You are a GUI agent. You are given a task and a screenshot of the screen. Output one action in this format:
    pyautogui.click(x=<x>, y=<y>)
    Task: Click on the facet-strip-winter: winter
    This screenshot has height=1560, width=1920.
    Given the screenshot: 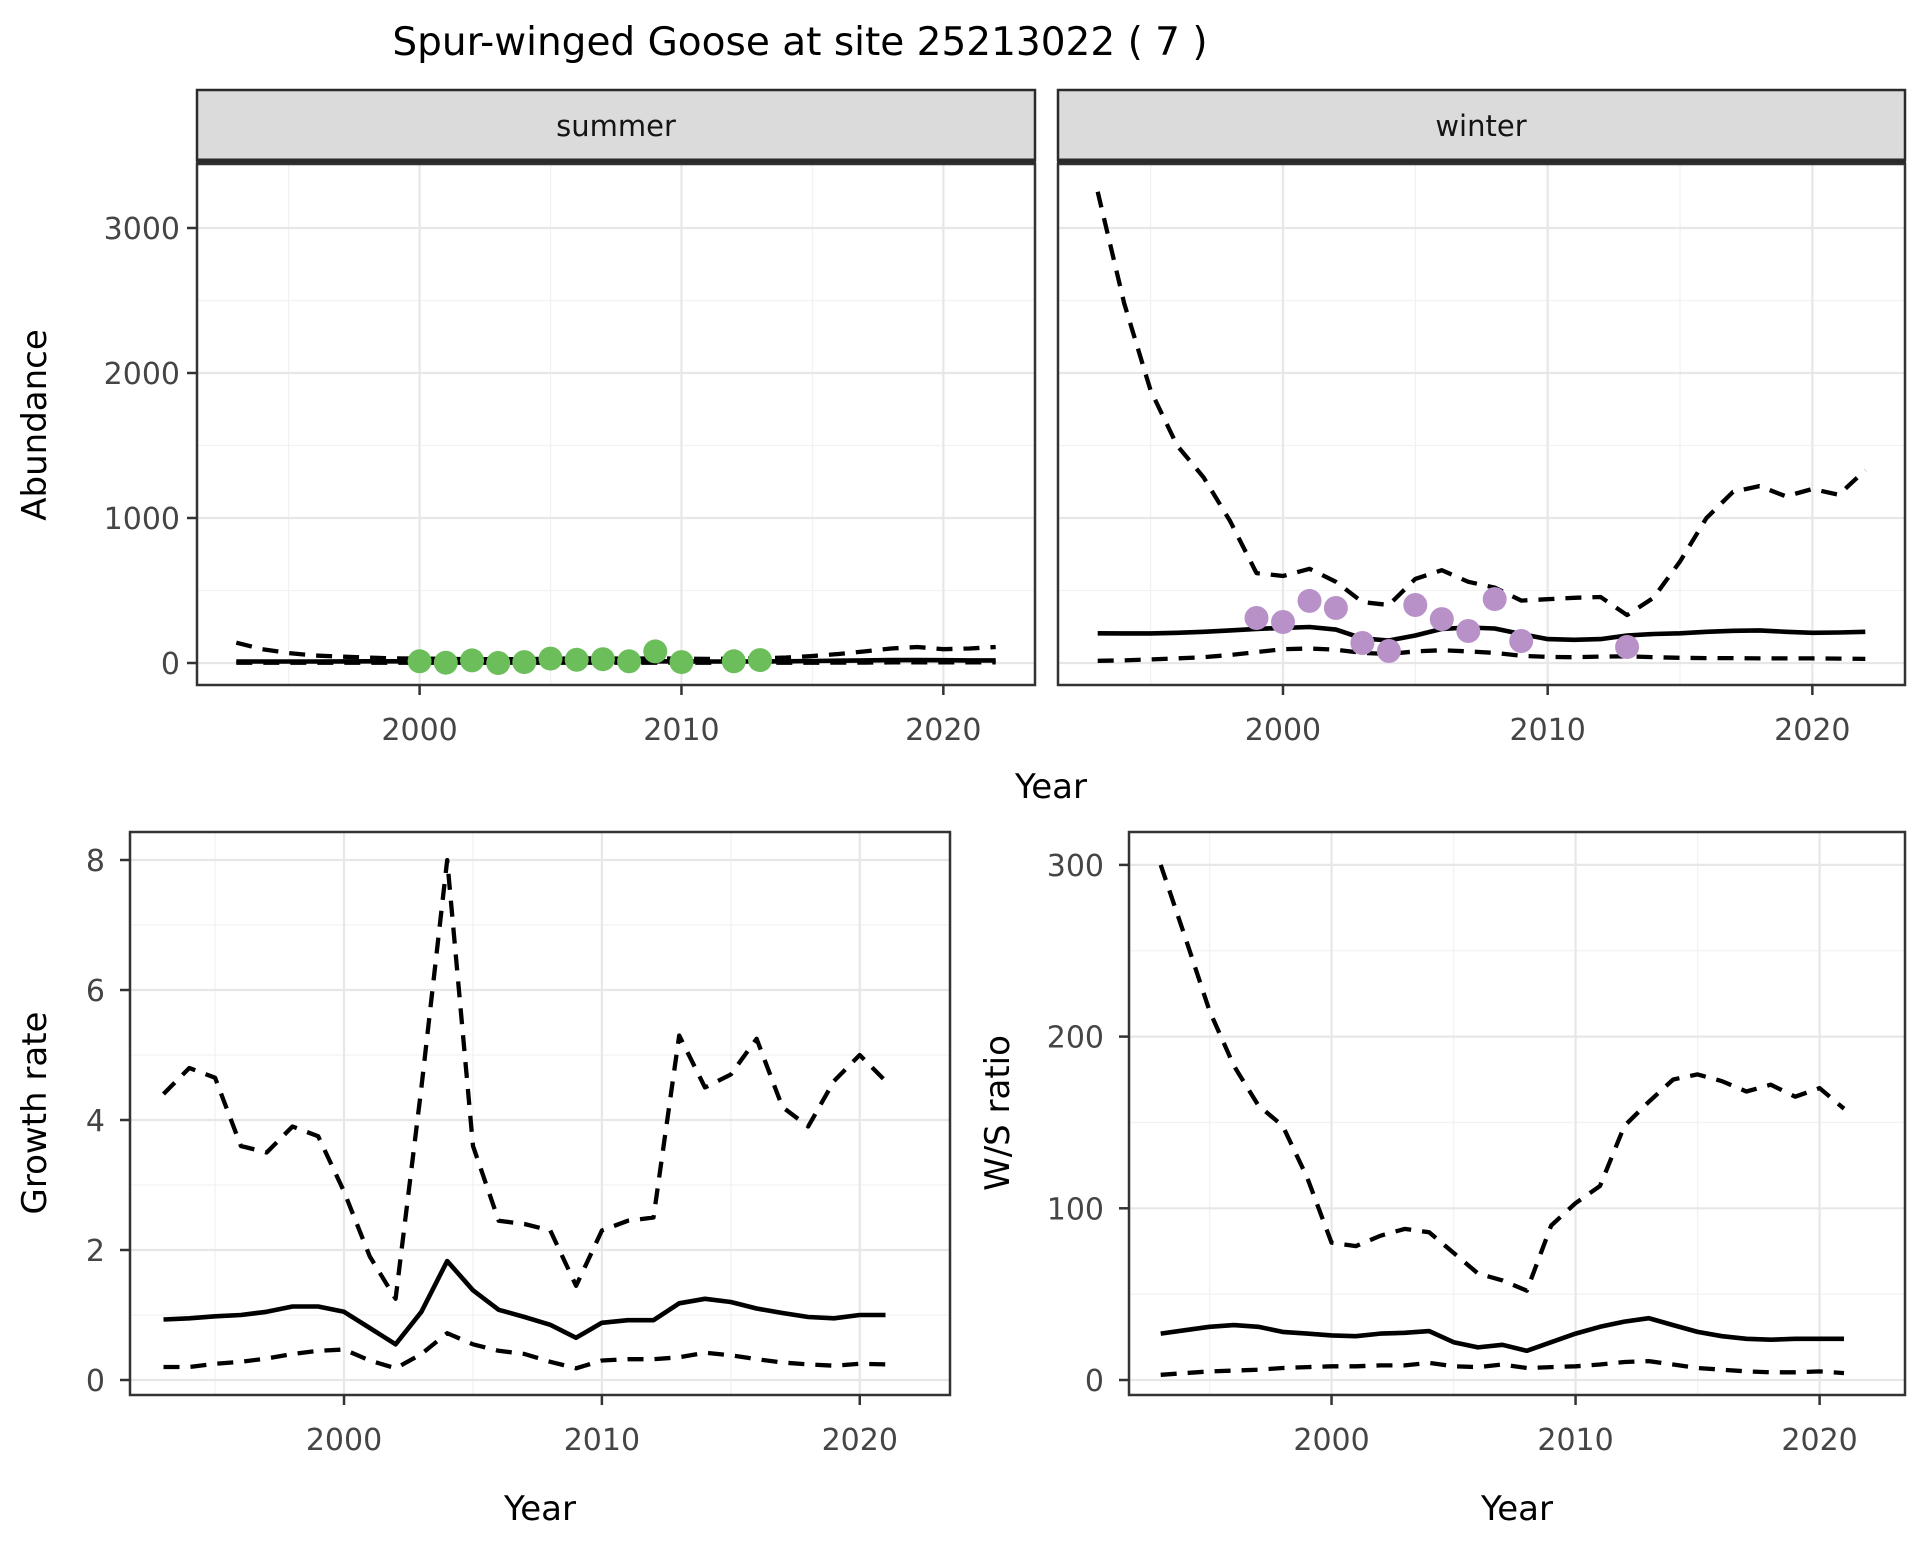 What is the action you would take?
    pyautogui.click(x=1481, y=126)
    